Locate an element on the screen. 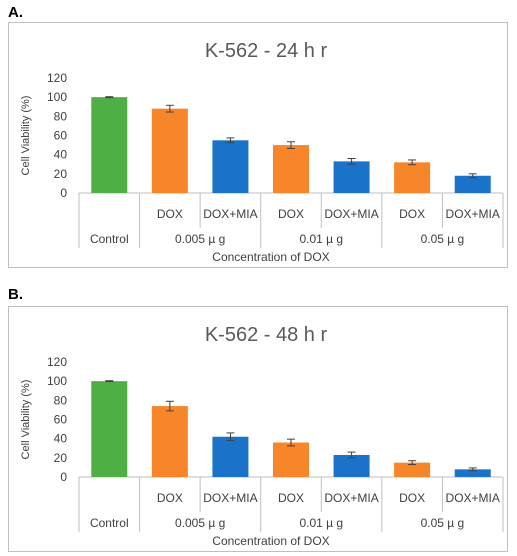 Image resolution: width=517 pixels, height=556 pixels. chart-title: K-562 - 24 h r is located at coordinates (266, 51).